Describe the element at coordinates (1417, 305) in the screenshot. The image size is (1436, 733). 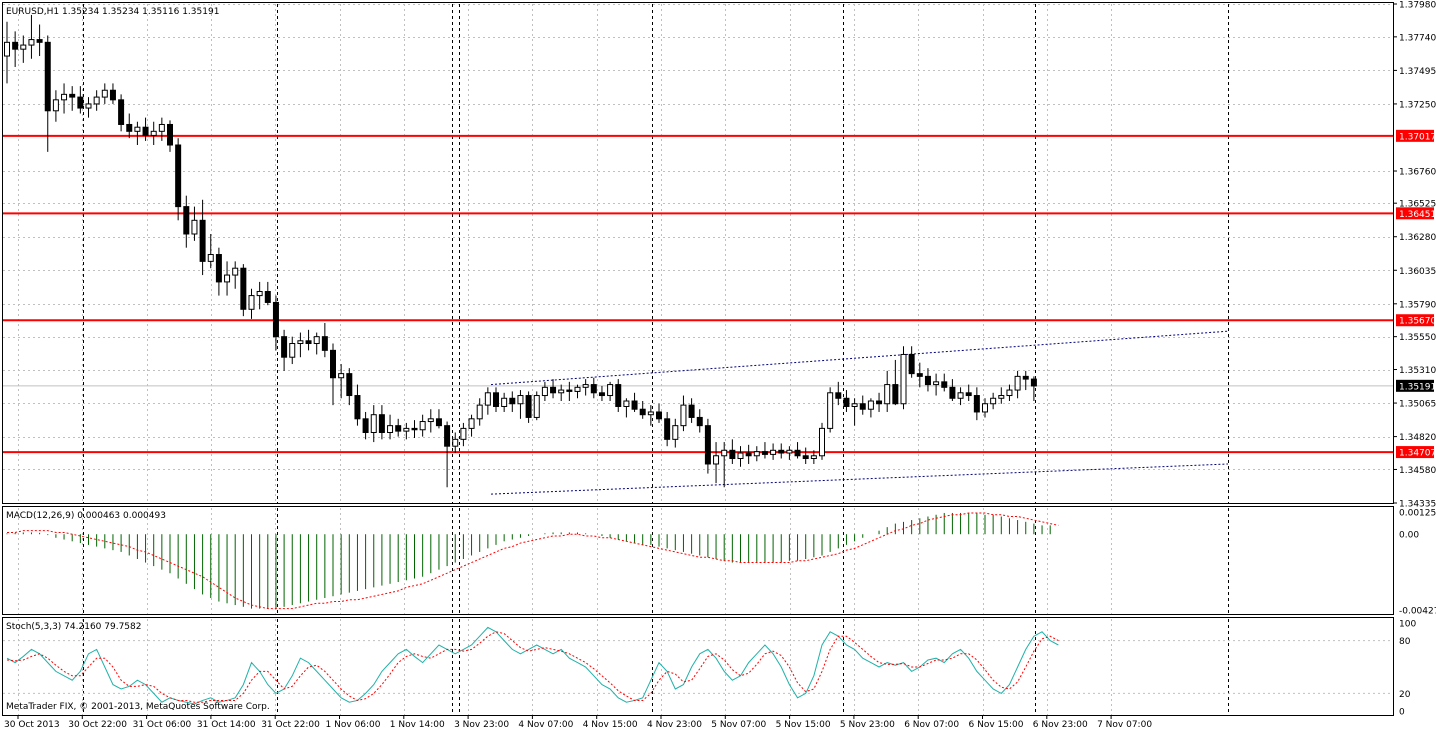
I see `price-tick-label: 1.35790` at that location.